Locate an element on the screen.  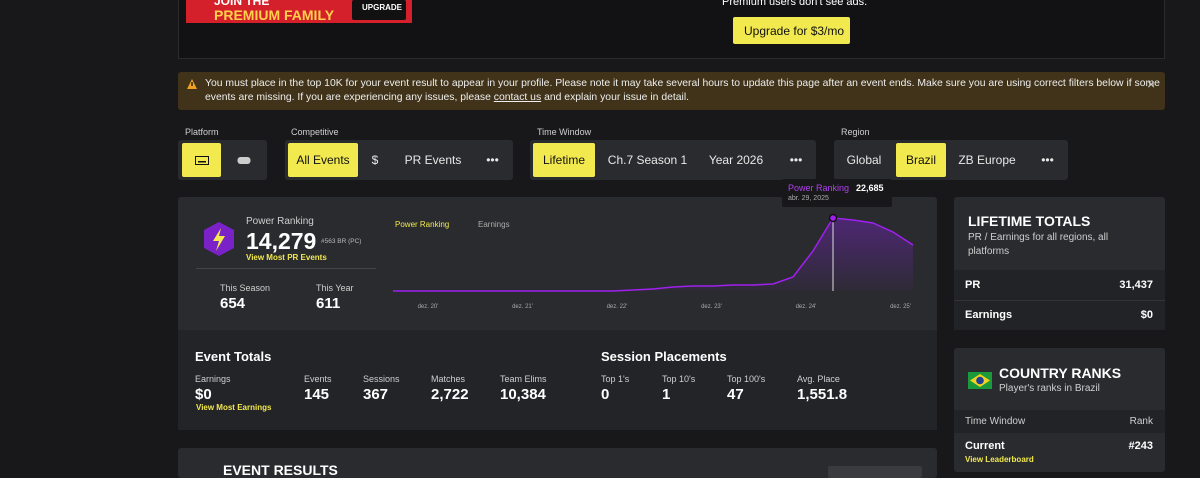
card-title: COUNTRY RANKS is located at coordinates (1060, 373).